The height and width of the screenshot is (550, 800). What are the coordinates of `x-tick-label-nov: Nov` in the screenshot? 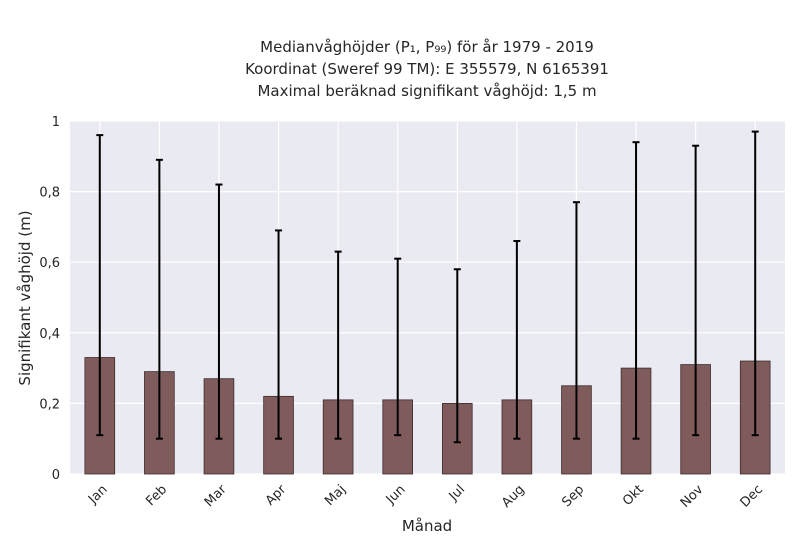 It's located at (692, 496).